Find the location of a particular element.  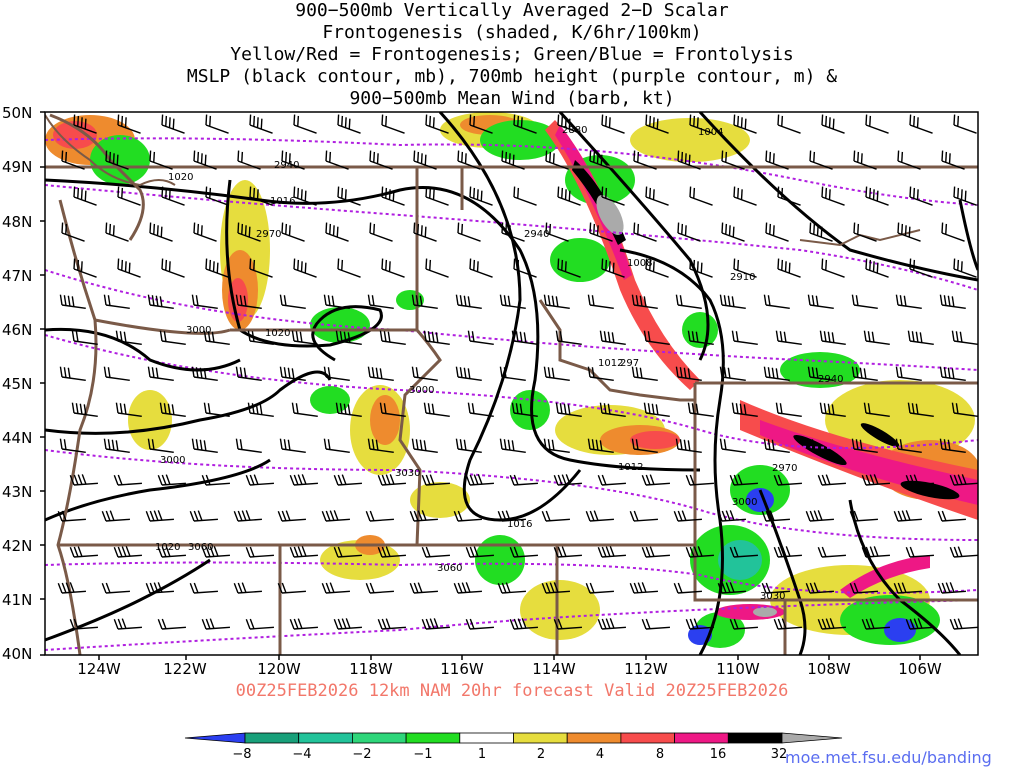

lat-label-44n: 44N is located at coordinates (17, 438).